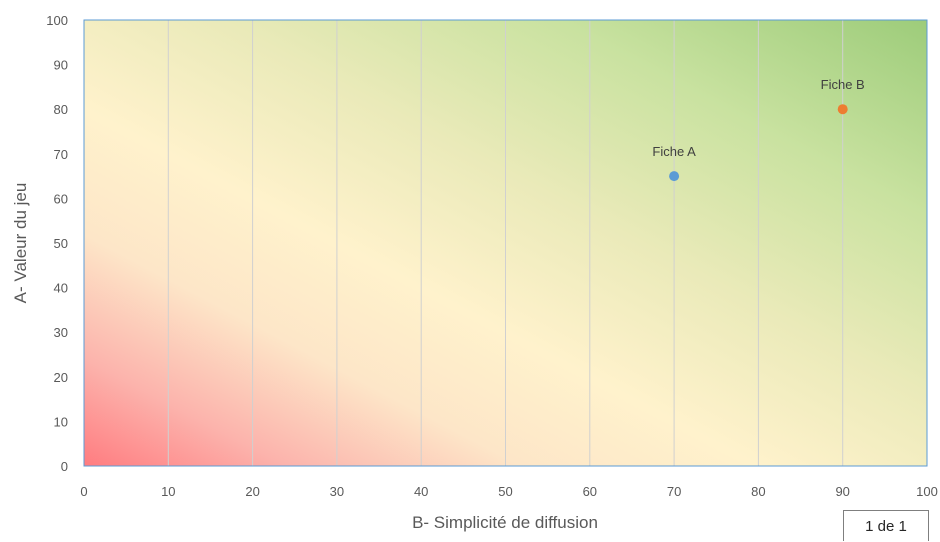 The image size is (940, 542). I want to click on data-point-label: Fiche B, so click(843, 84).